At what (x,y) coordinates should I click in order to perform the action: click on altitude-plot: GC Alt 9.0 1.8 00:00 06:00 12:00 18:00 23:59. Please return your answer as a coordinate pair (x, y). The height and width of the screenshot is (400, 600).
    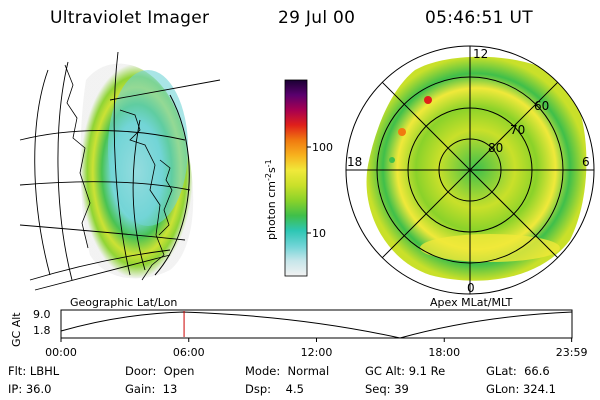
    Looking at the image, I should click on (298, 333).